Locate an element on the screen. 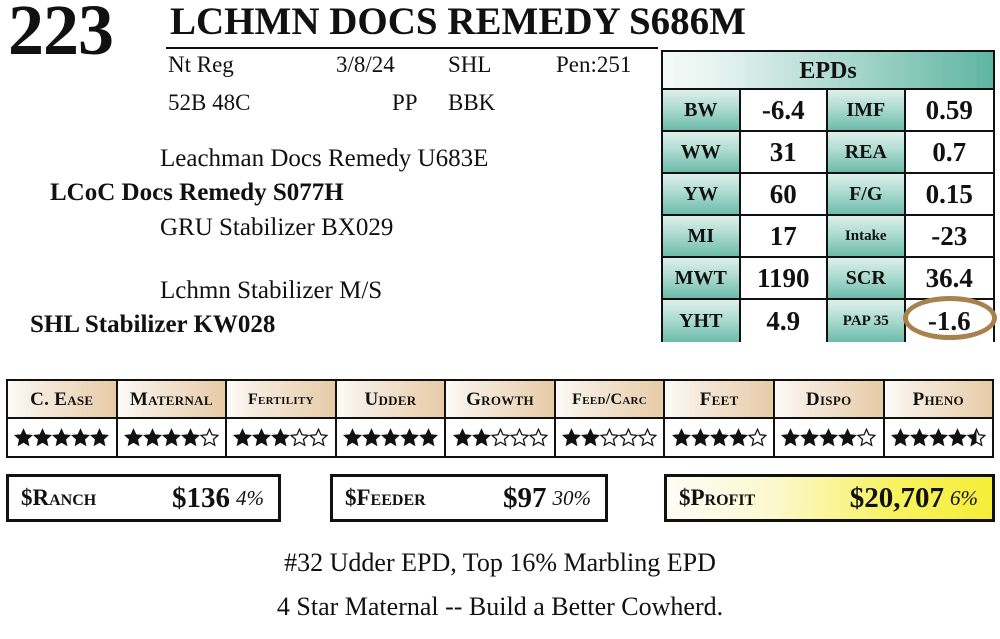 This screenshot has width=1000, height=639. epd-value-rea: 0.7 is located at coordinates (949, 152).